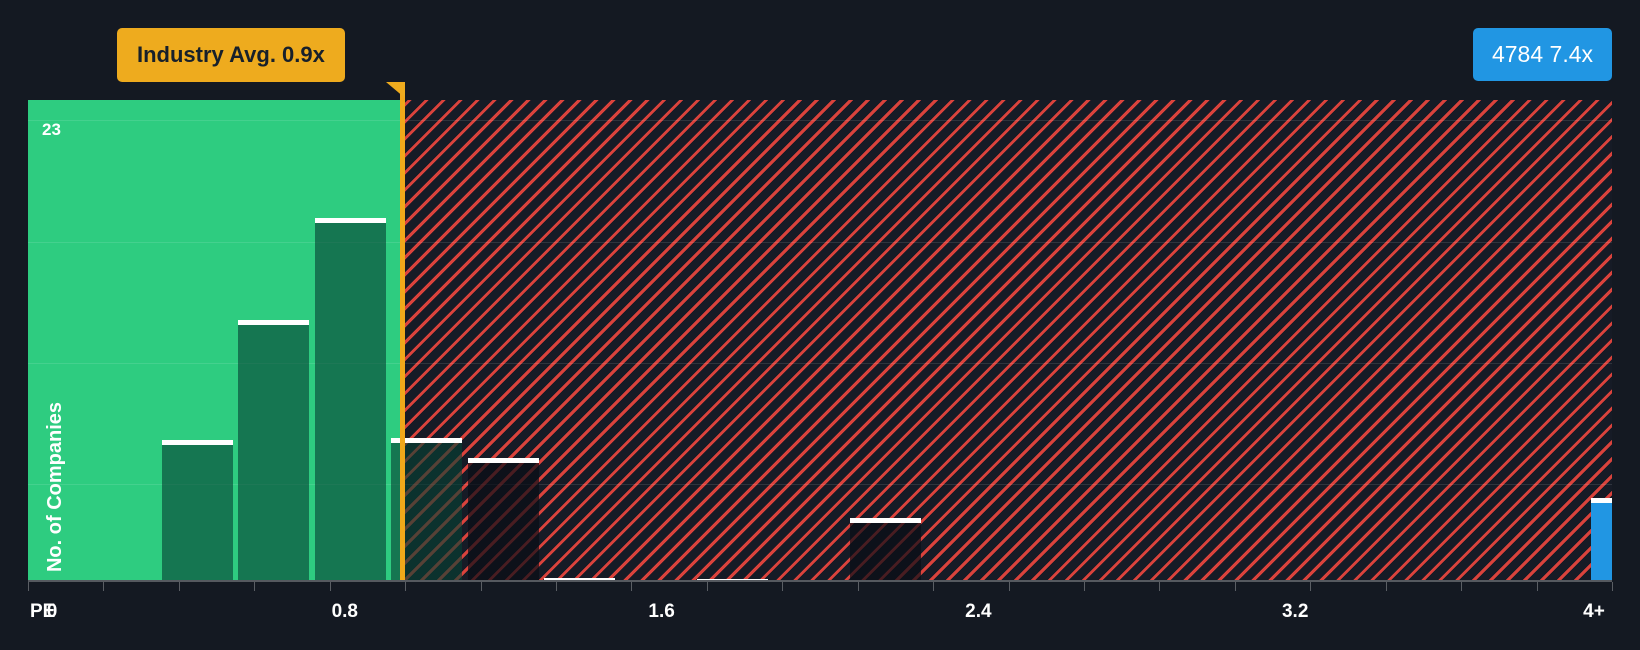 The width and height of the screenshot is (1640, 650). What do you see at coordinates (1542, 54) in the screenshot?
I see `company-value-badge: 4784 7.4x` at bounding box center [1542, 54].